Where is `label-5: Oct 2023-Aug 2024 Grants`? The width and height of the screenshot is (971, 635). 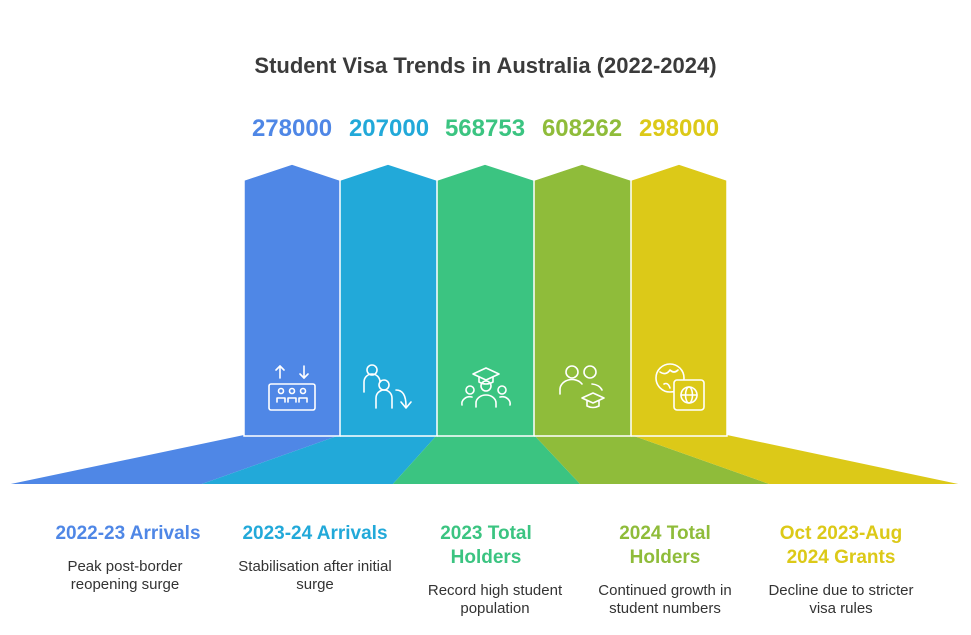 label-5: Oct 2023-Aug 2024 Grants is located at coordinates (841, 546).